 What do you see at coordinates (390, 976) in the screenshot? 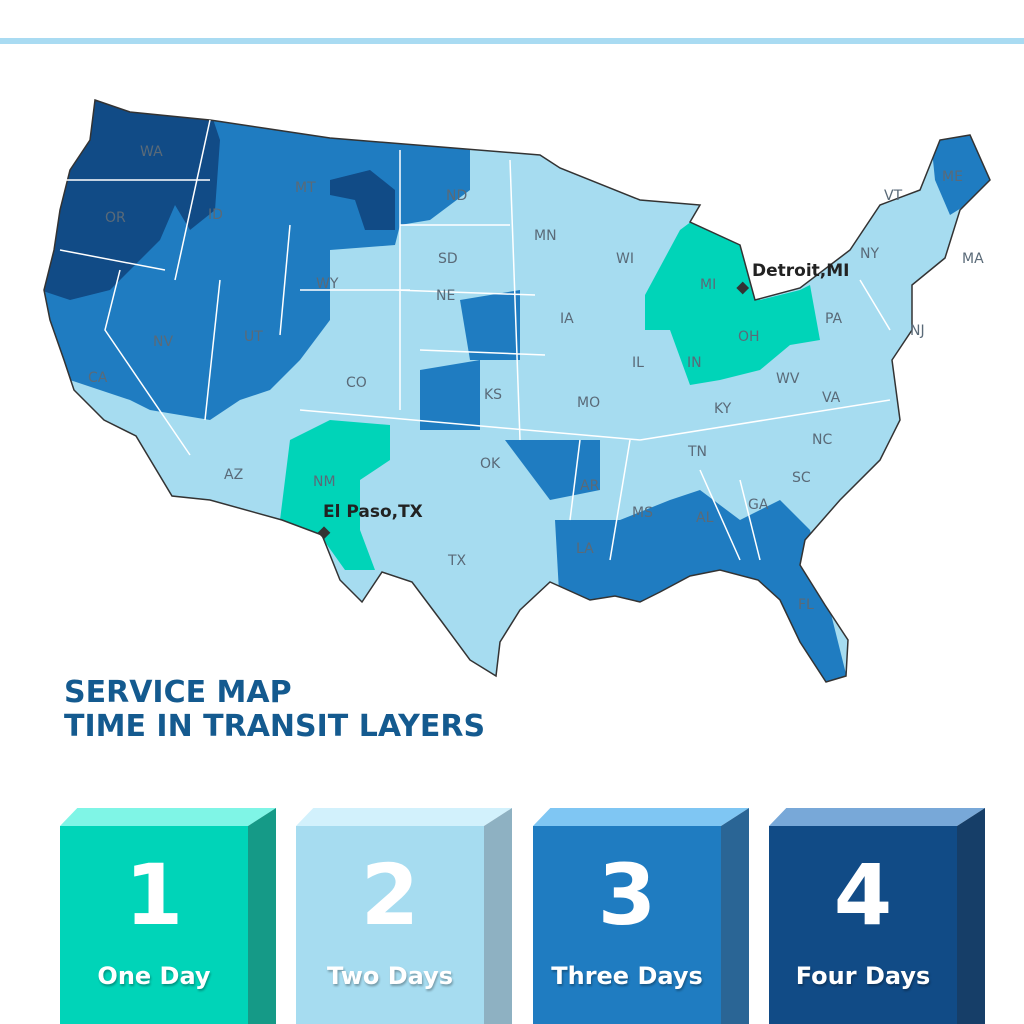
I see `legend-label: Two Days` at bounding box center [390, 976].